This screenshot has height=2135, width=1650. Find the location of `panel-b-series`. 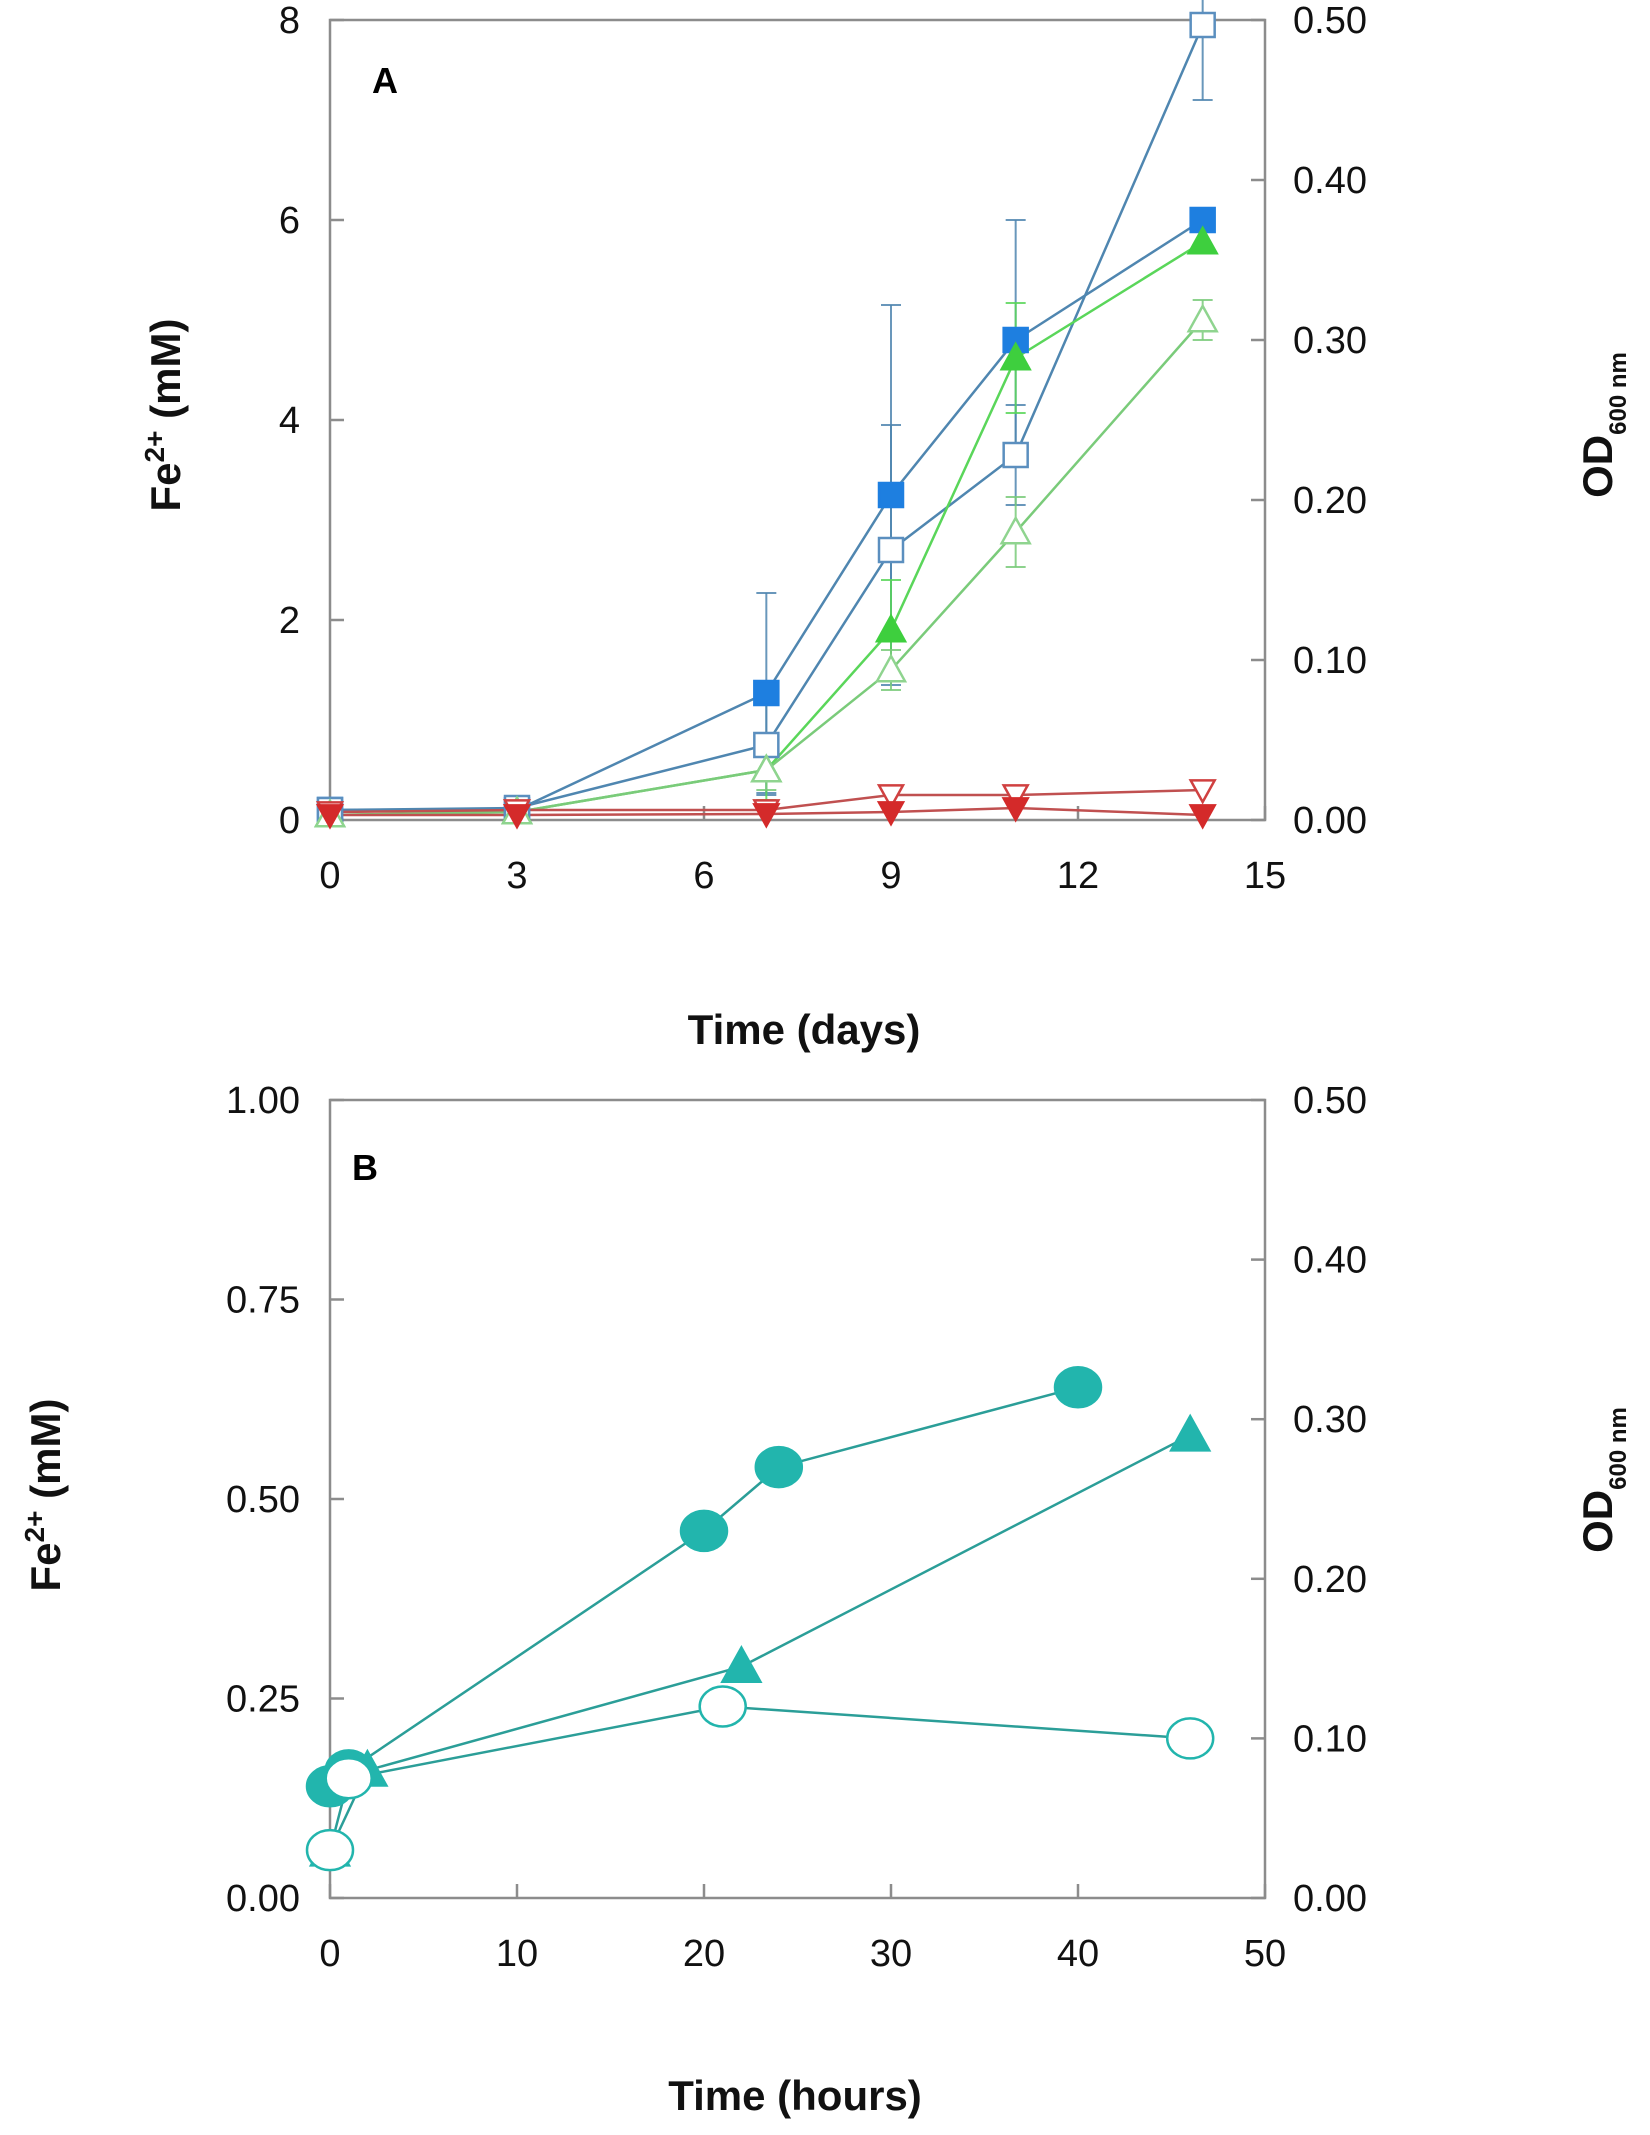

panel-b-series is located at coordinates (760, 1619).